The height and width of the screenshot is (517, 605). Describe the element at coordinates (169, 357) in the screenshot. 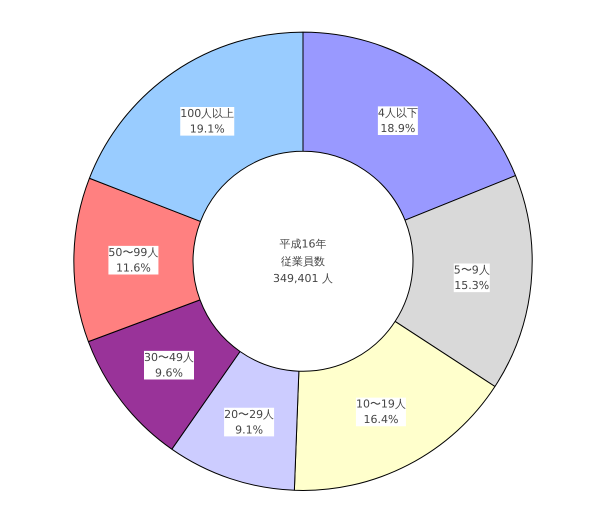

I see `slice-label: 30〜49人` at that location.